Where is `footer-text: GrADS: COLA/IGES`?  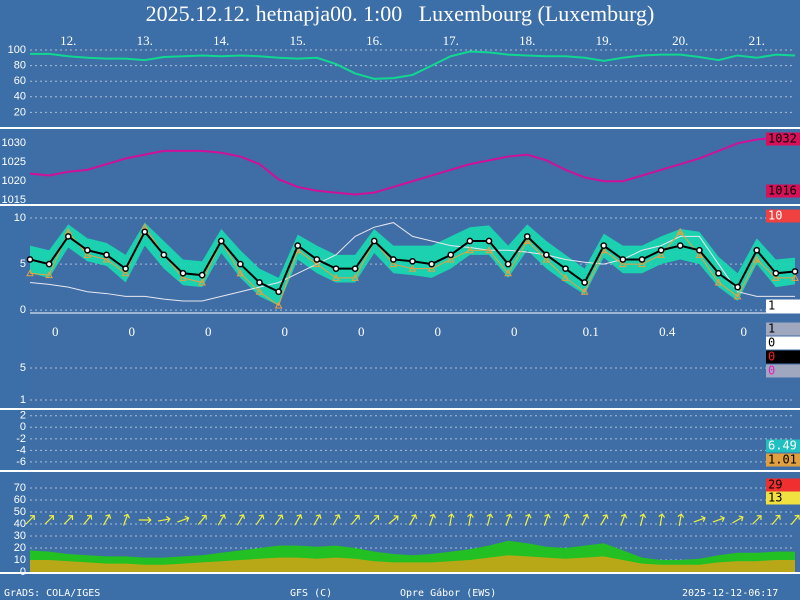
footer-text: GrADS: COLA/IGES is located at coordinates (52, 593).